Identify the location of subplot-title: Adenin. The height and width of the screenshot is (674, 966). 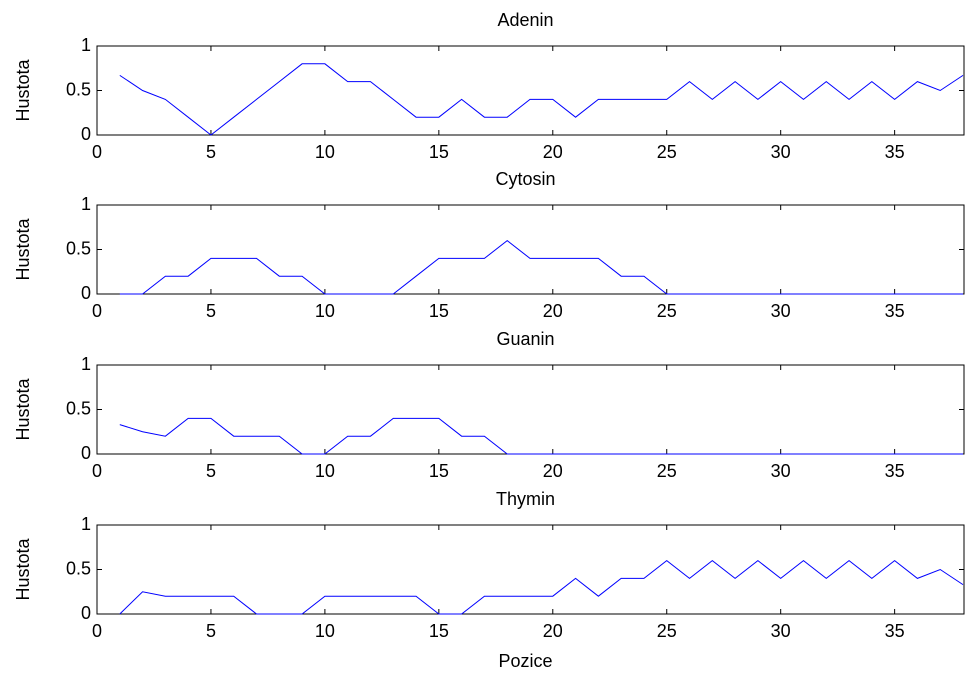
(525, 20).